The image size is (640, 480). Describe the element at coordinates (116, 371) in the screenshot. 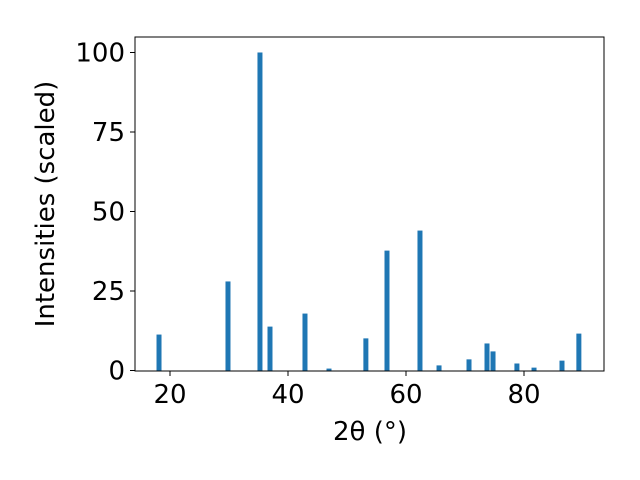

I see `y-tick-label: 0` at that location.